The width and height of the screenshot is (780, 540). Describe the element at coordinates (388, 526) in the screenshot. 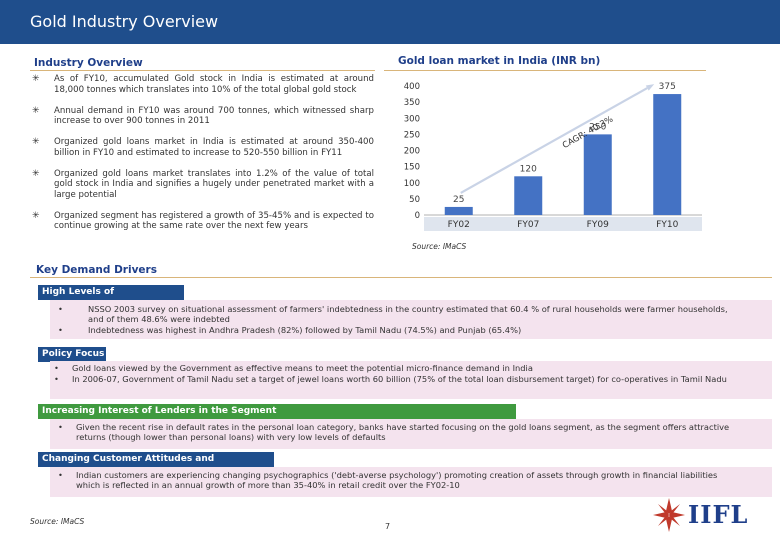

I see `page-number: 7` at that location.